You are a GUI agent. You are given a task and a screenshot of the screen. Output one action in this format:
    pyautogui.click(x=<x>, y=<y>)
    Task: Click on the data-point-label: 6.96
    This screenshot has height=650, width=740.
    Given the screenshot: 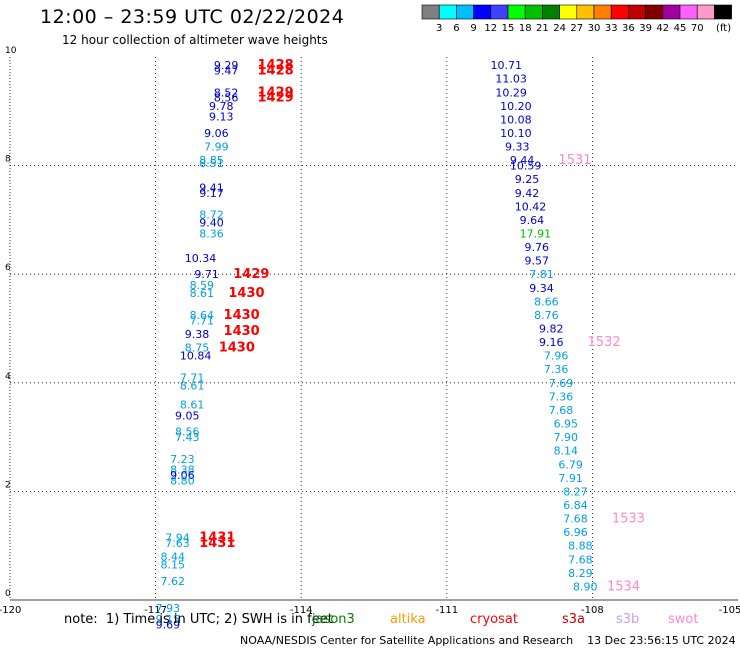 What is the action you would take?
    pyautogui.click(x=575, y=532)
    